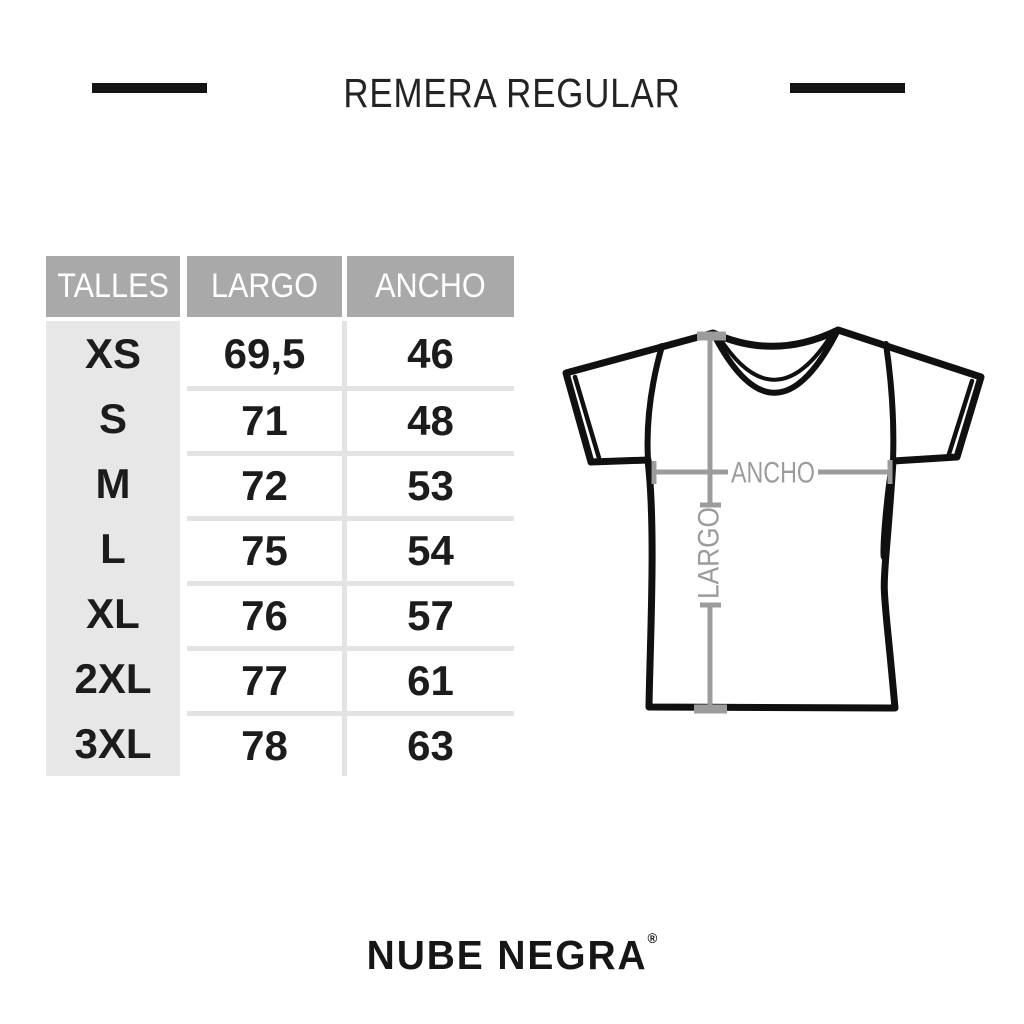  Describe the element at coordinates (430, 418) in the screenshot. I see `ancho-value: 48` at that location.